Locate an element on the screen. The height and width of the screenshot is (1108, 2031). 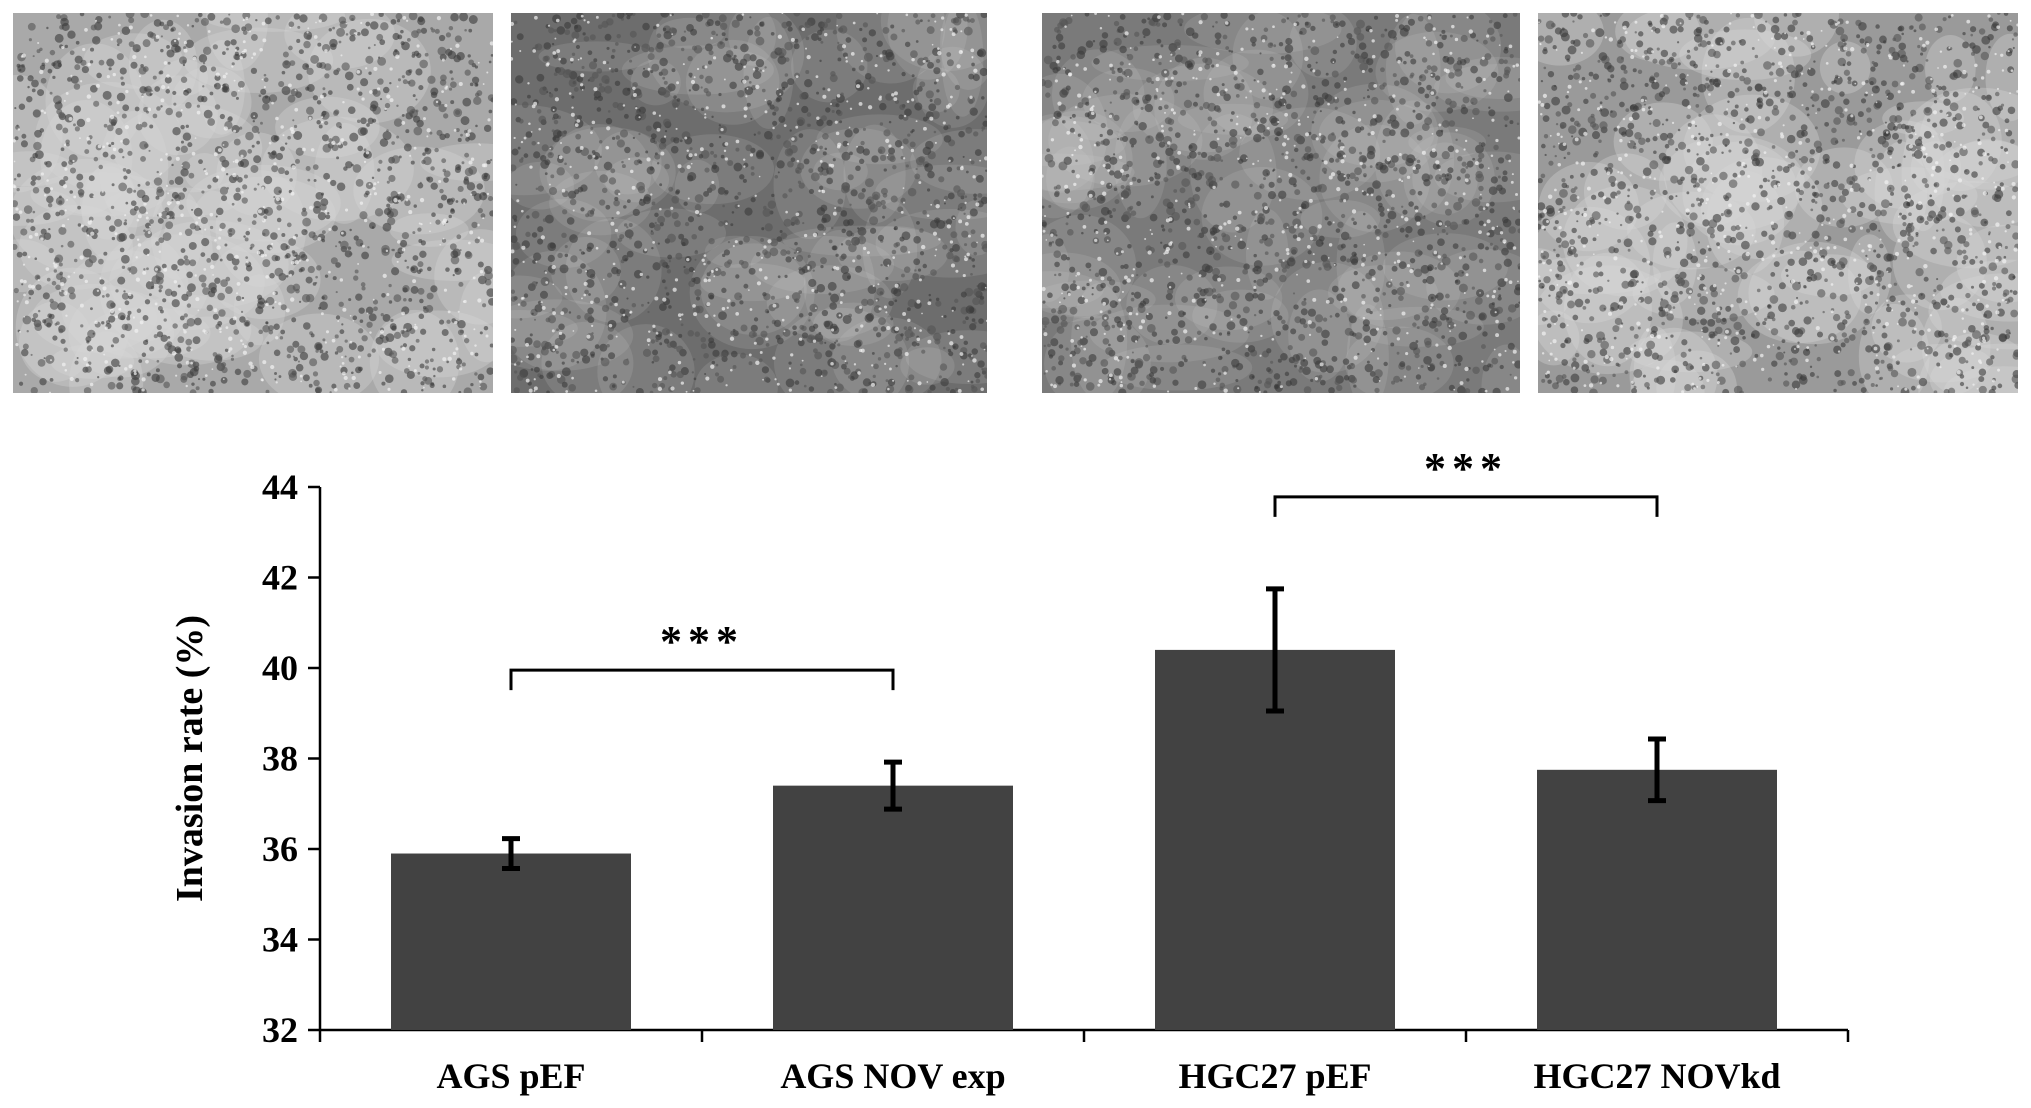
micrograph-hgc27-pef is located at coordinates (1281, 203).